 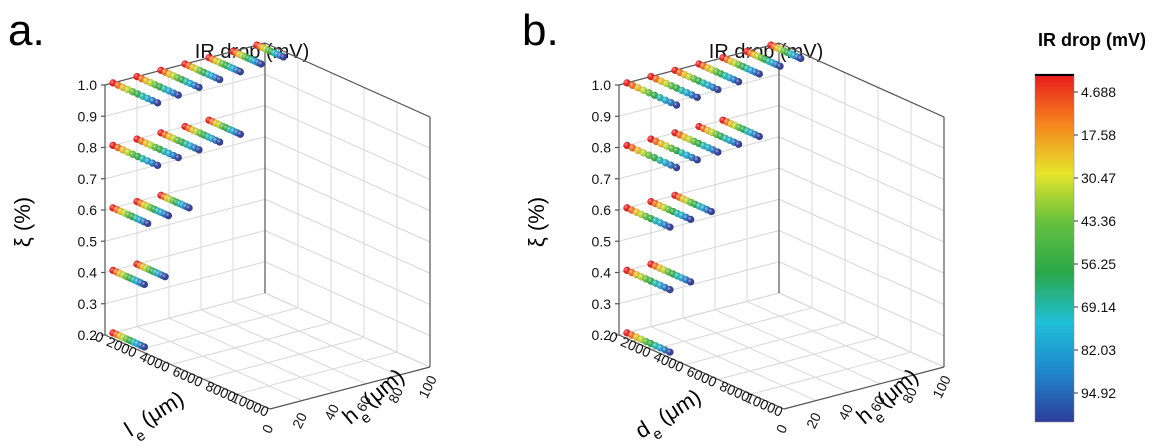 I want to click on z-tick-label: 0.9, so click(x=602, y=116).